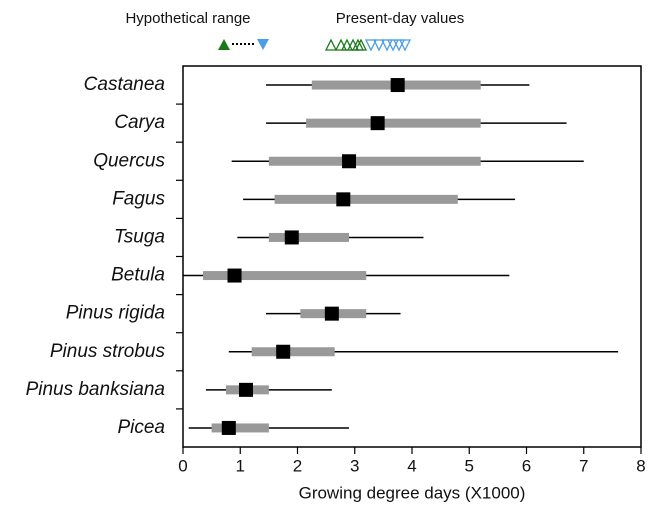 Image resolution: width=648 pixels, height=506 pixels. What do you see at coordinates (95, 389) in the screenshot?
I see `y-tick-label: Pinus banksiana` at bounding box center [95, 389].